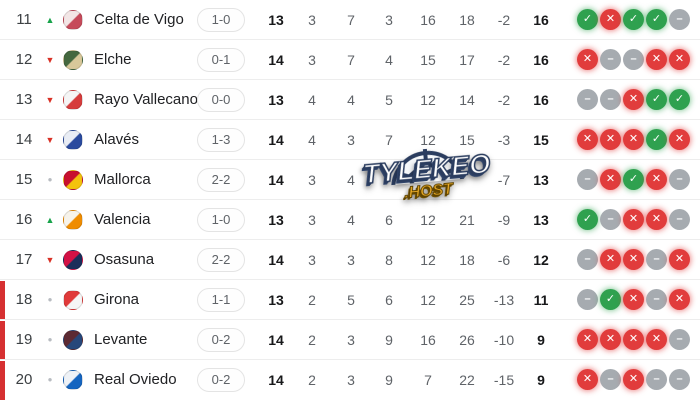 This screenshot has height=400, width=700. I want to click on form-indicator: ✕ ✕ ✕ ✓ ✕, so click(633, 139).